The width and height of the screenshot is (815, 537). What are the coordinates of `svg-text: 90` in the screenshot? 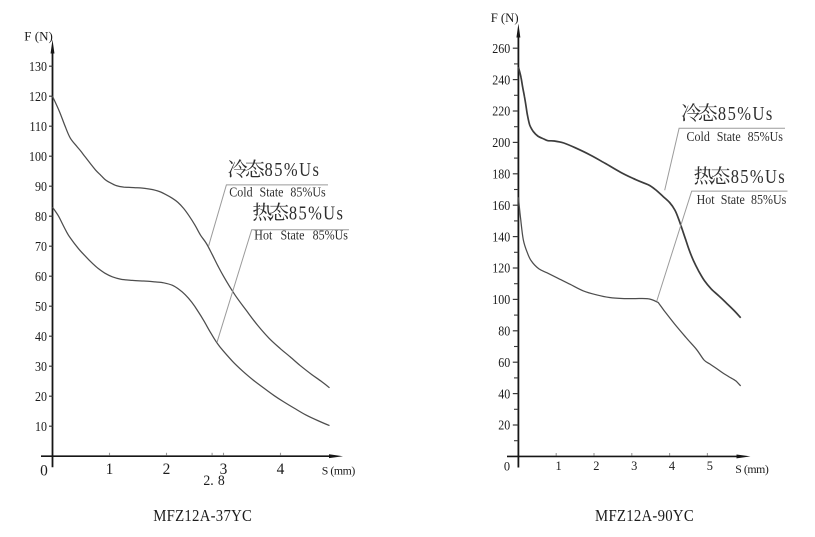 It's located at (41, 186).